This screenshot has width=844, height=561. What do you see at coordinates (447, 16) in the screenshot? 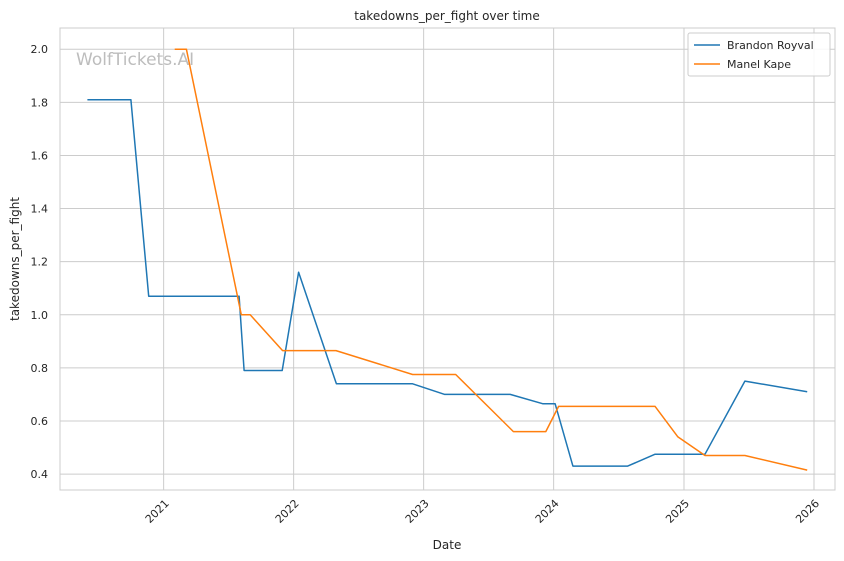
I see `chart-title: takedowns_per_fight over time` at bounding box center [447, 16].